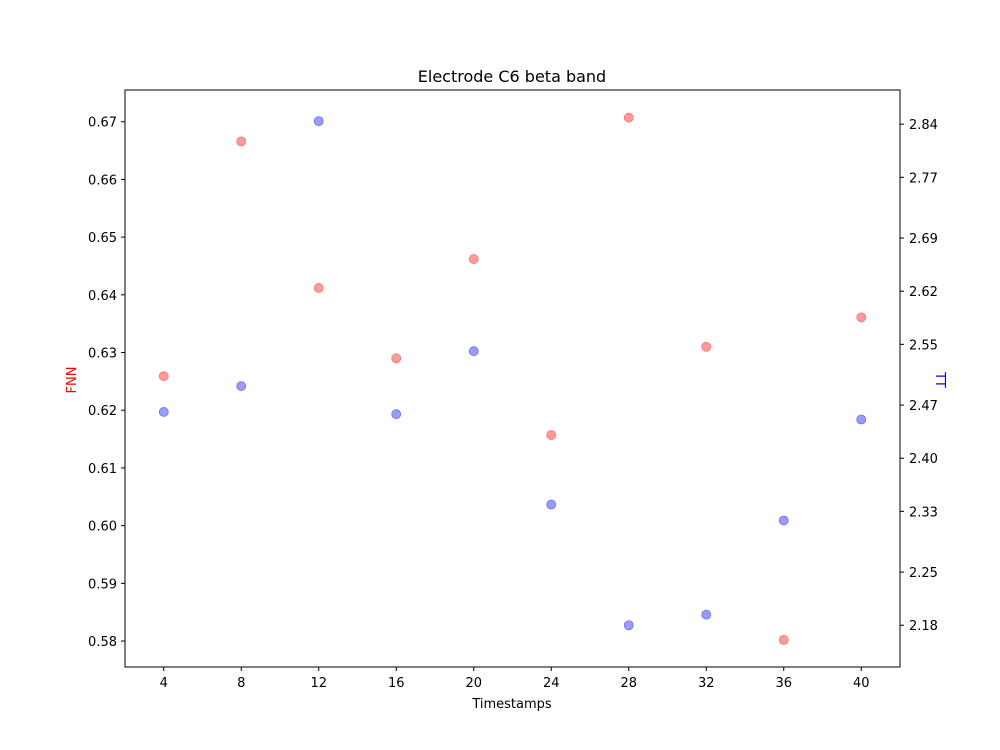 The height and width of the screenshot is (750, 1000). Describe the element at coordinates (511, 704) in the screenshot. I see `x-axis-title: Timestamps` at that location.